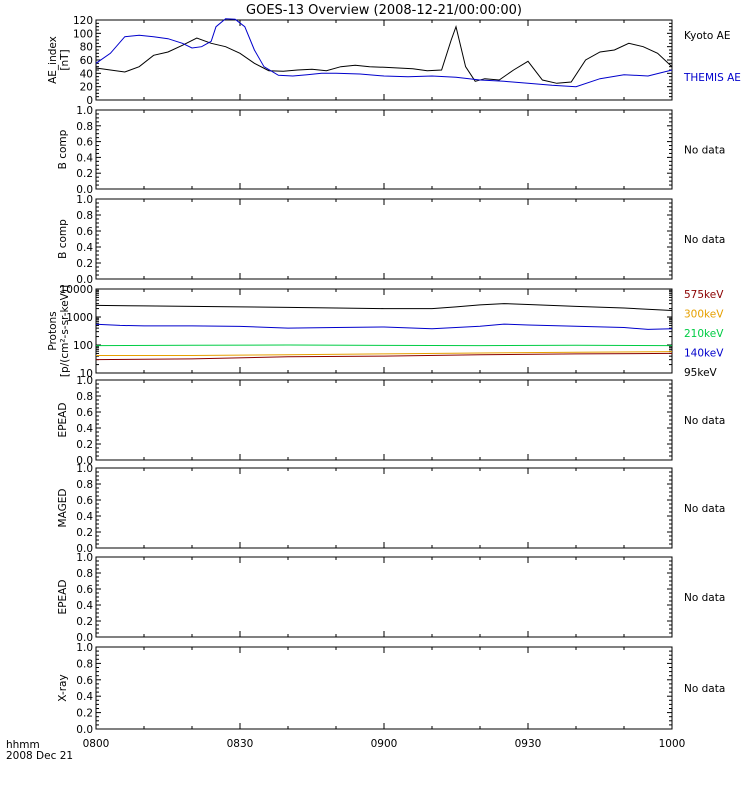 This screenshot has height=800, width=750. What do you see at coordinates (240, 744) in the screenshot?
I see `x-tick-label: 0830` at bounding box center [240, 744].